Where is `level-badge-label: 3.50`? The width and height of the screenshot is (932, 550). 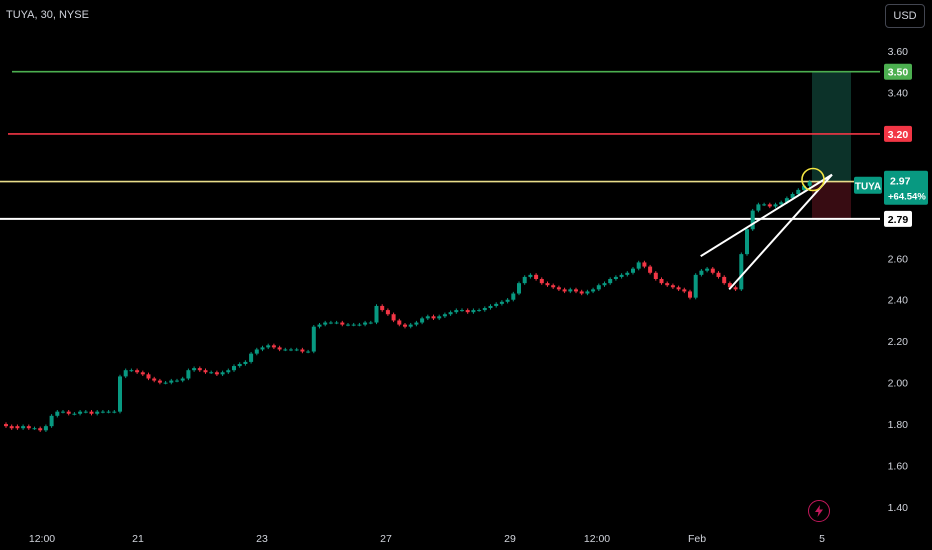 level-badge-label: 3.50 is located at coordinates (898, 73).